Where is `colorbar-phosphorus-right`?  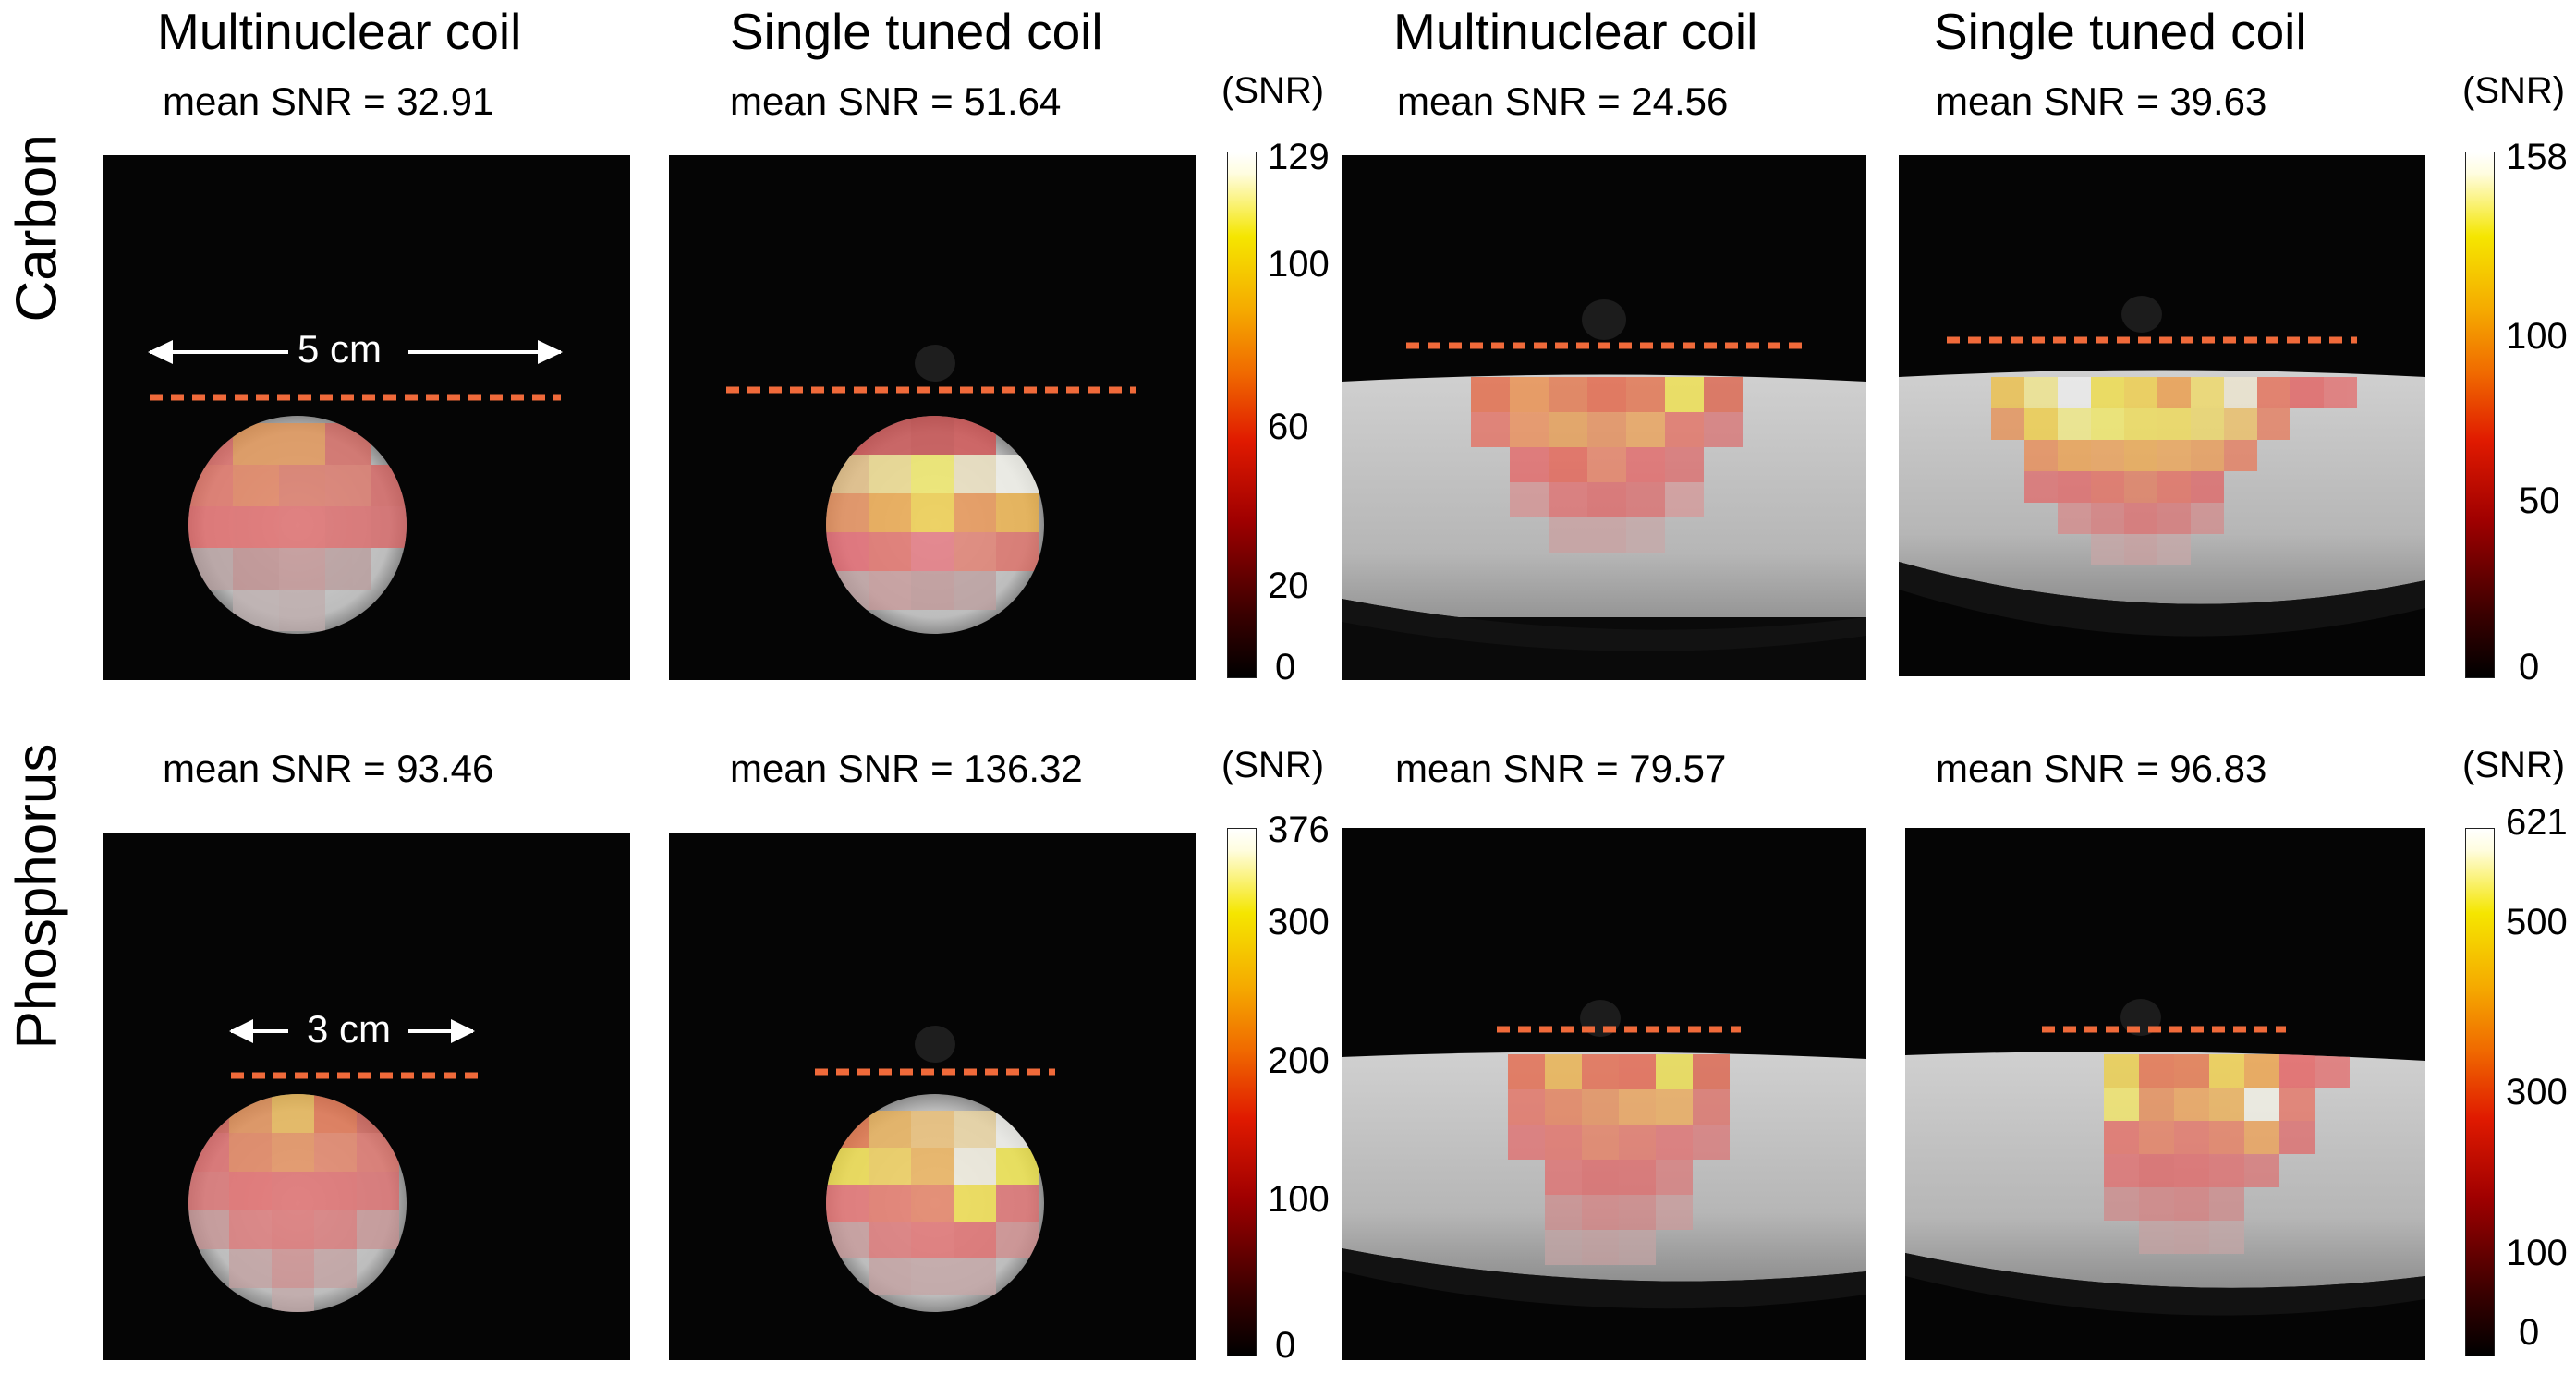 colorbar-phosphorus-right is located at coordinates (2480, 1092).